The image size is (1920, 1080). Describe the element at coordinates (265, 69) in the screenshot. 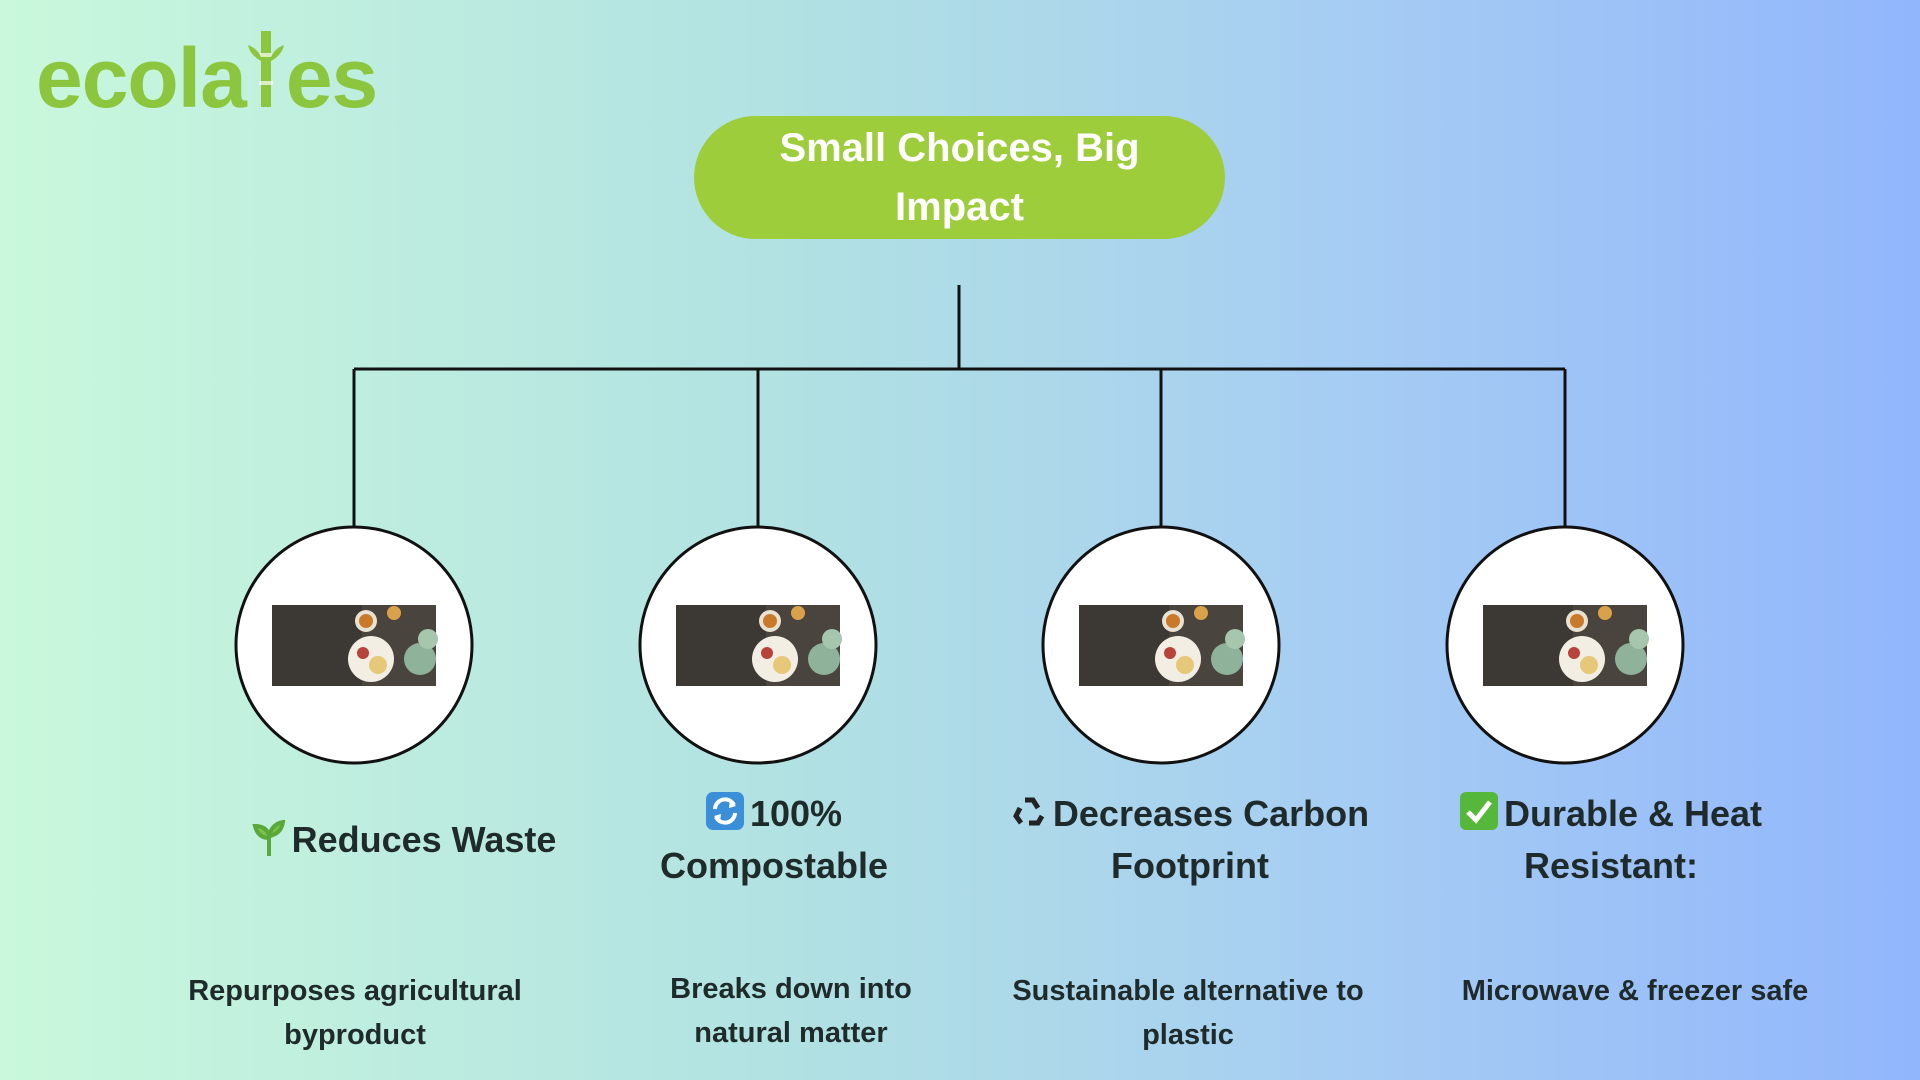

I see `logo-bamboo` at that location.